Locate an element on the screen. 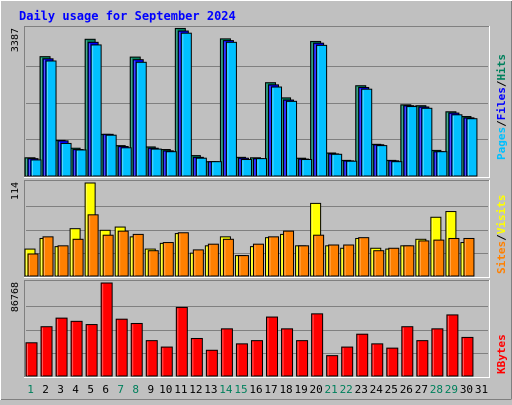 This screenshot has height=405, width=512. x-tick-label-day-8: 8 is located at coordinates (135, 389).